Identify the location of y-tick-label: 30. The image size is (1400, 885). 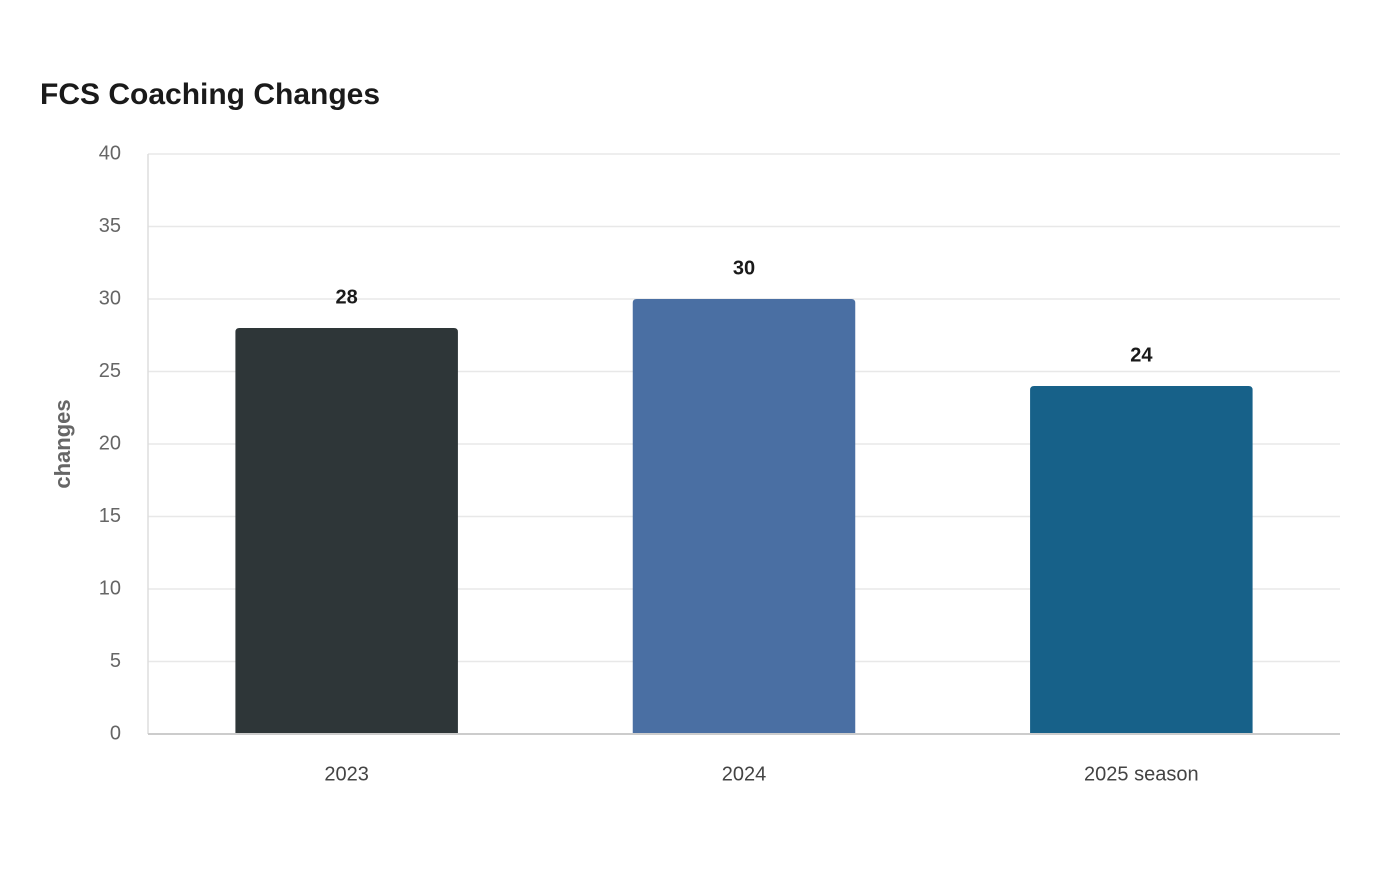
(110, 298).